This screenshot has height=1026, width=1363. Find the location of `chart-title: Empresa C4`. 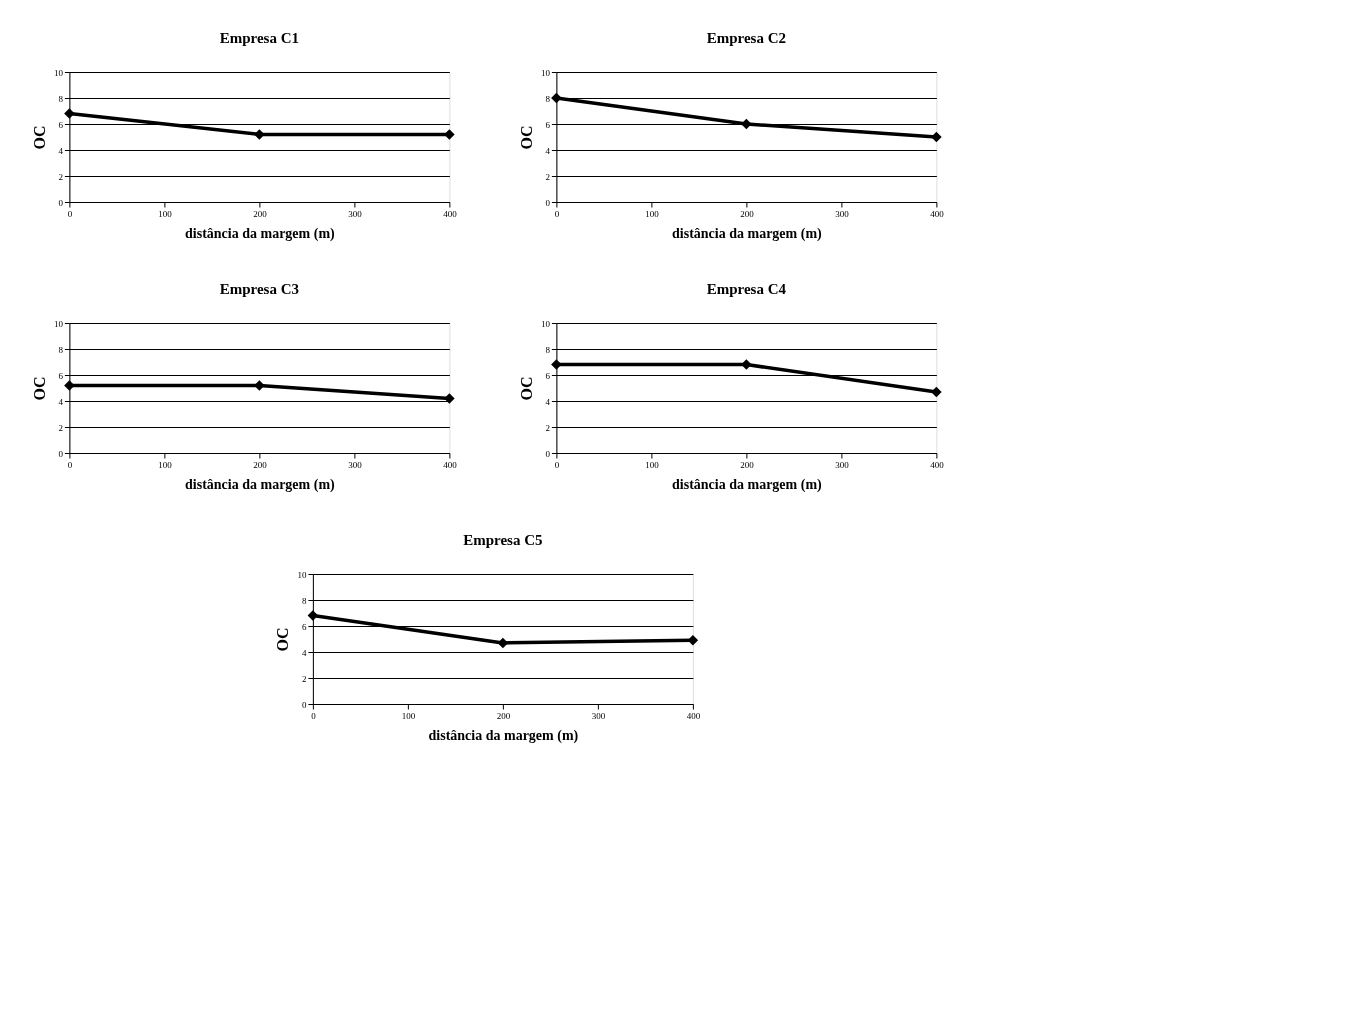

chart-title: Empresa C4 is located at coordinates (746, 289).